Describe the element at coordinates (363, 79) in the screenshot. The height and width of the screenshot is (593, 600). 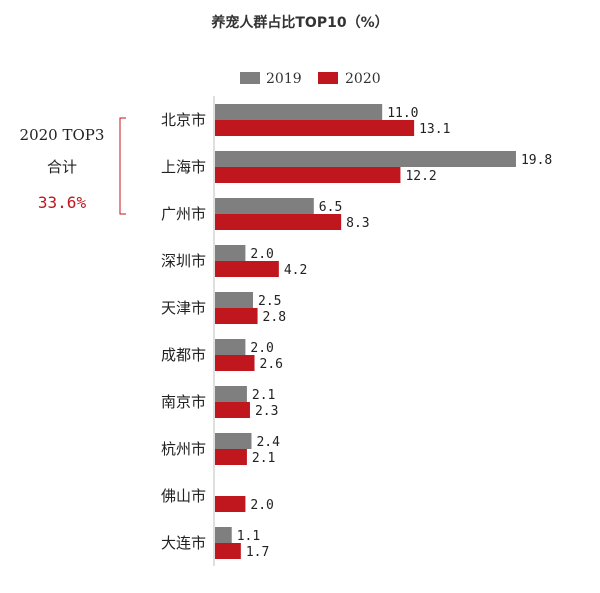
I see `legend-label-2020: 2020` at that location.